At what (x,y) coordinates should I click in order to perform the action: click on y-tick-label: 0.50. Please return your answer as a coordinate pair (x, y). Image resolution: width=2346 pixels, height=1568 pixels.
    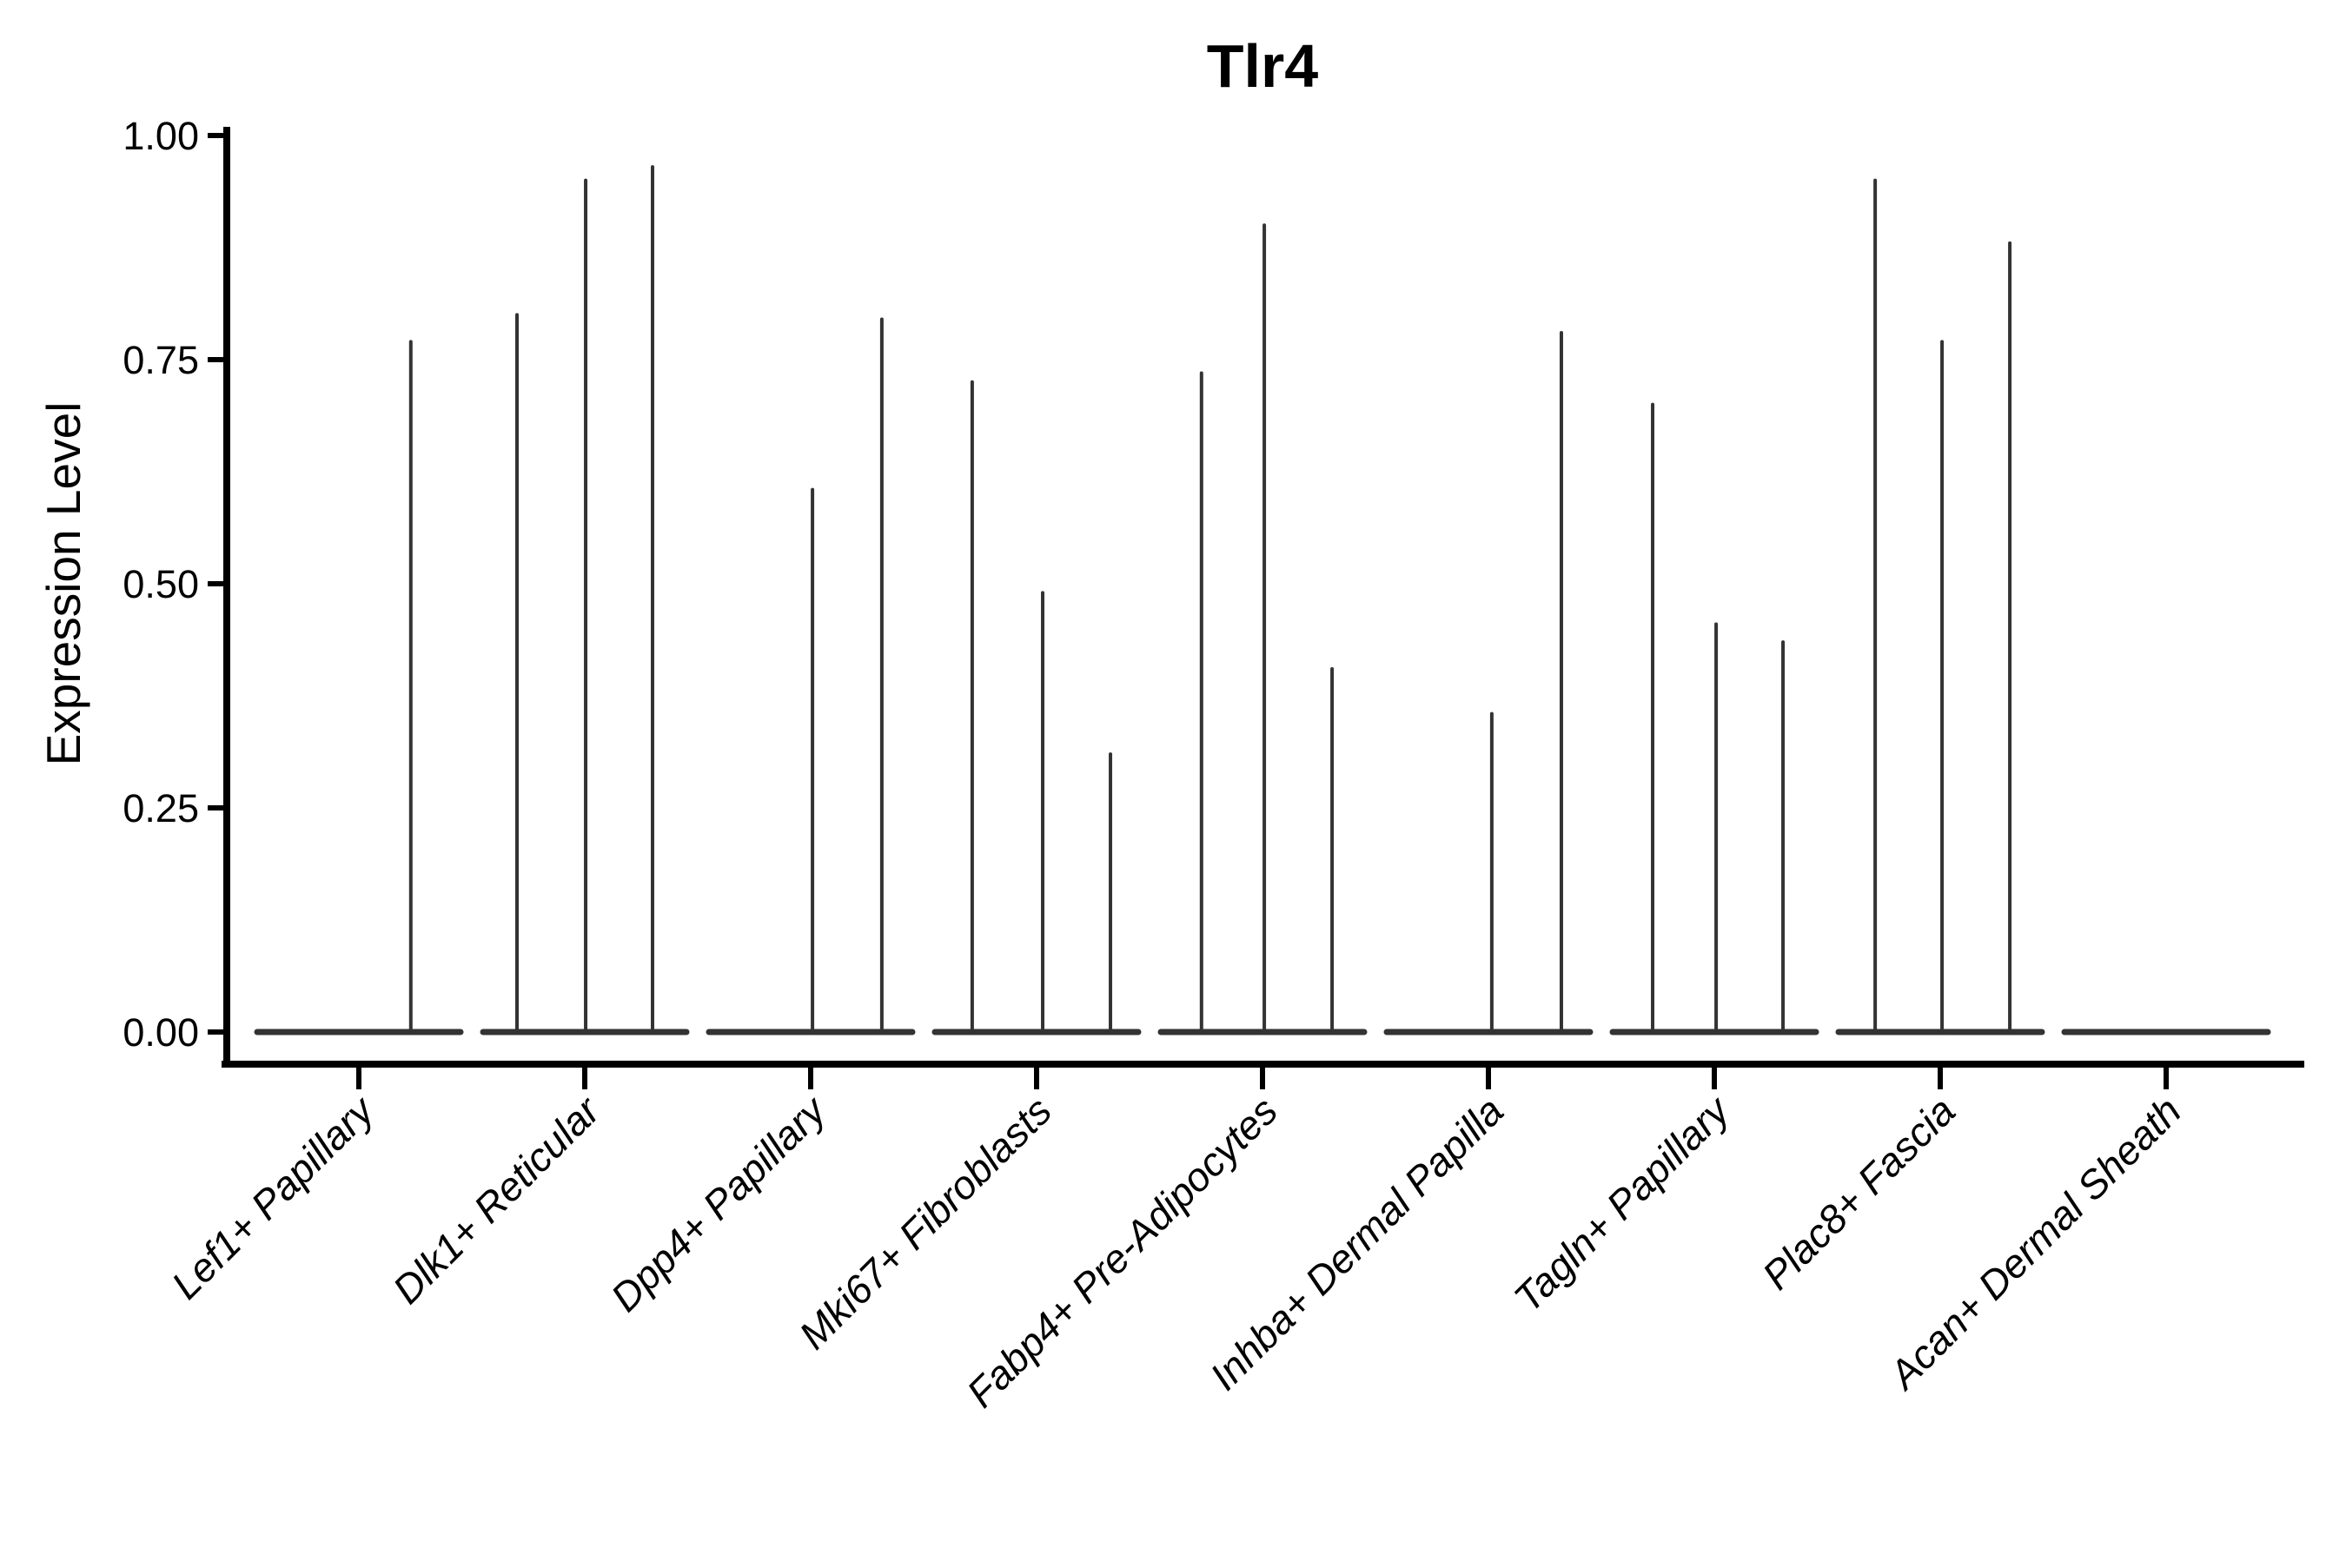
    Looking at the image, I should click on (161, 584).